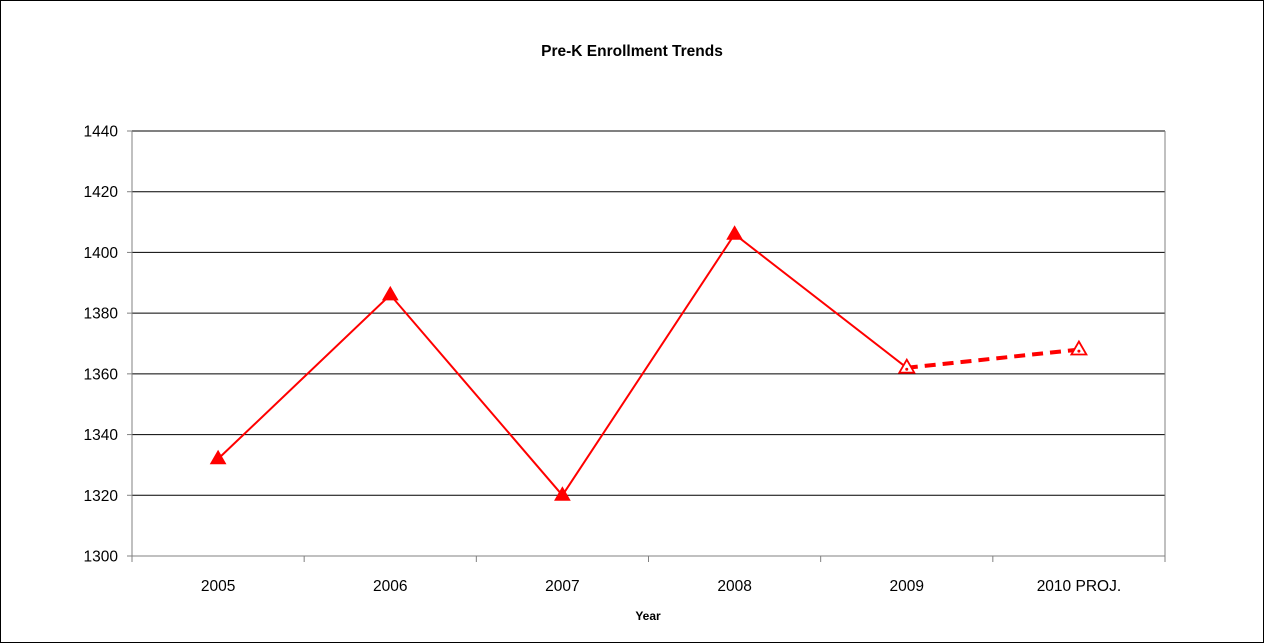 The image size is (1264, 643). What do you see at coordinates (648, 616) in the screenshot?
I see `x-axis-title: Year` at bounding box center [648, 616].